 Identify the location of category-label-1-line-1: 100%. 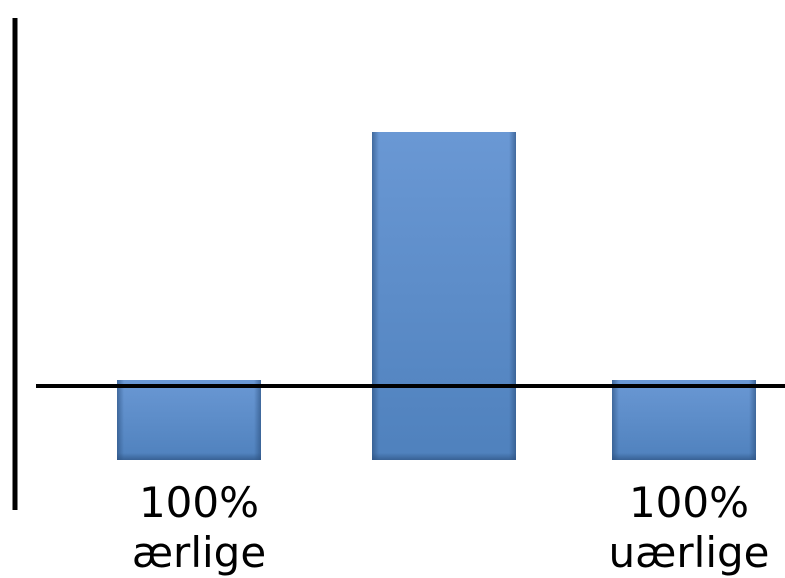
(199, 502).